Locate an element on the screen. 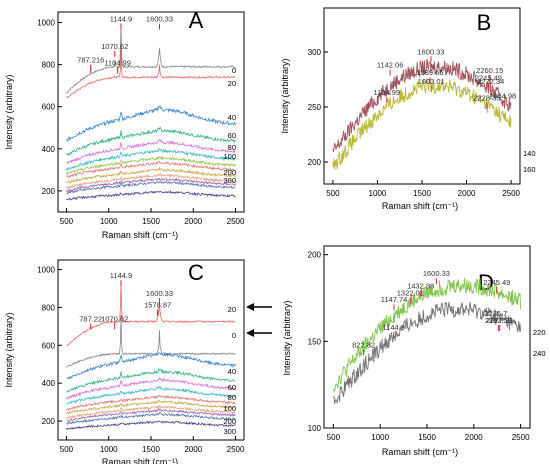 Image resolution: width=550 pixels, height=464 pixels. peak-label: 787.22 is located at coordinates (90, 319).